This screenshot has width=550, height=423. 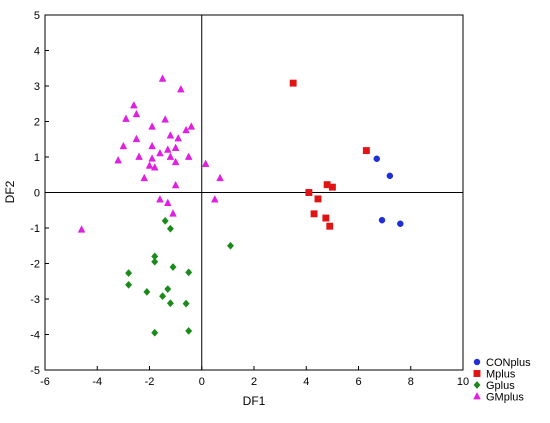 What do you see at coordinates (477, 373) in the screenshot?
I see `legend-marker-mplus` at bounding box center [477, 373].